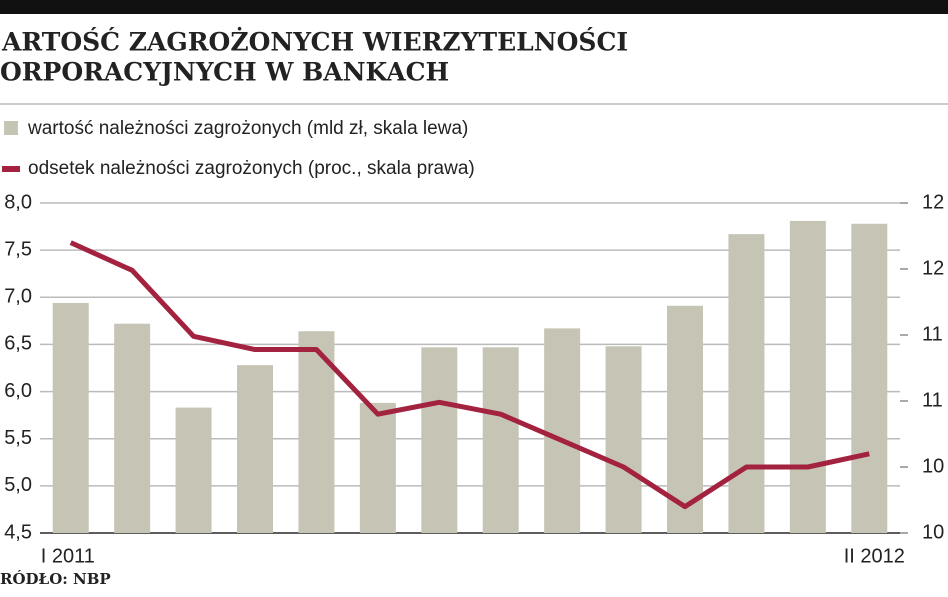 This screenshot has width=948, height=597. Describe the element at coordinates (18, 297) in the screenshot. I see `y-tick-label: 7,0` at that location.